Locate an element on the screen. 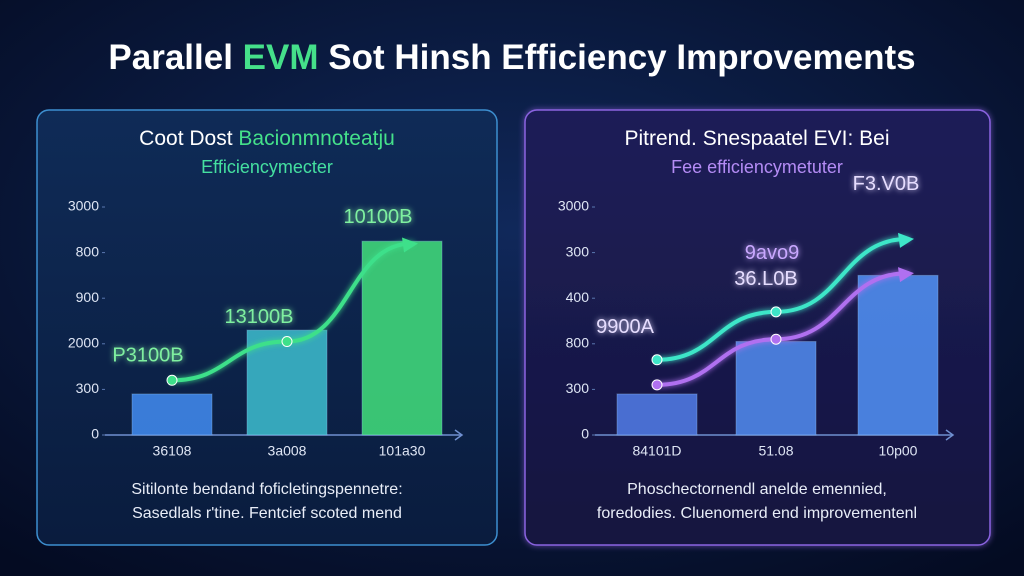 The image size is (1024, 576). x-tick-label: 101a30 is located at coordinates (402, 451).